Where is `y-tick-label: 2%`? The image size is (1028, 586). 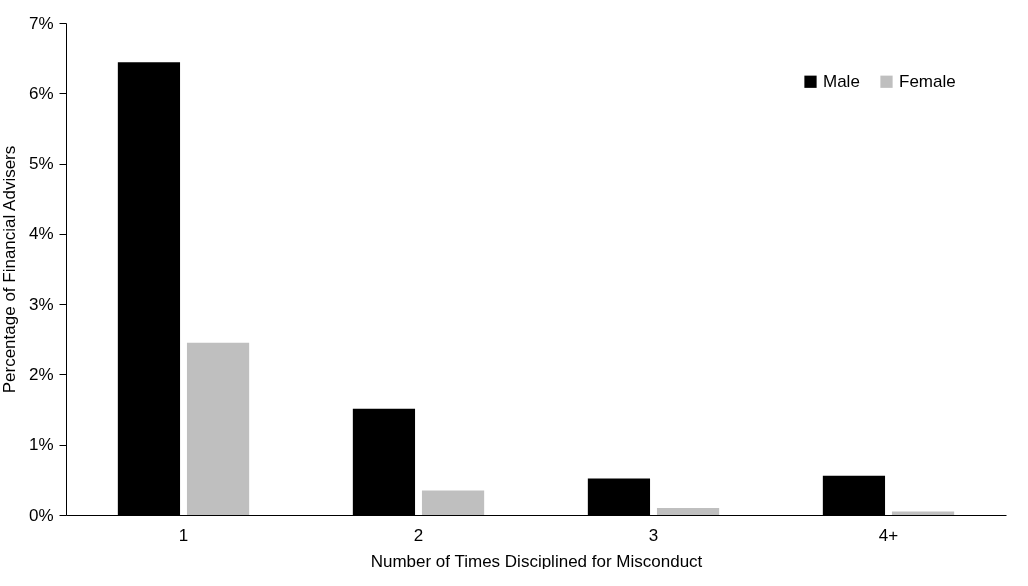
y-tick-label: 2% is located at coordinates (41, 374).